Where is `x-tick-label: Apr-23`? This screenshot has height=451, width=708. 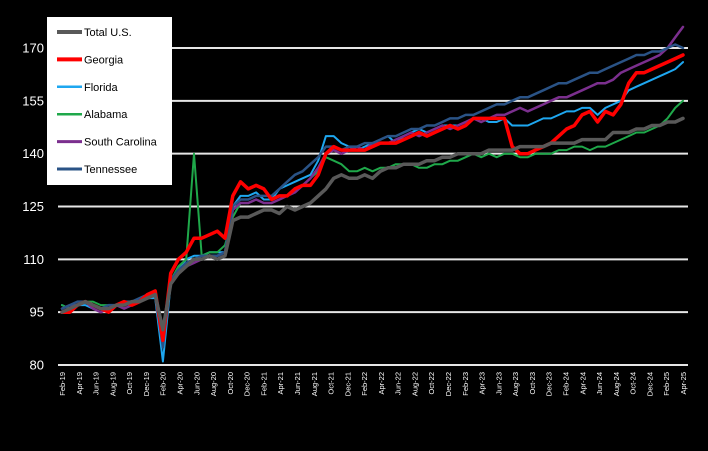
x-tick-label: Apr-23 is located at coordinates (482, 383).